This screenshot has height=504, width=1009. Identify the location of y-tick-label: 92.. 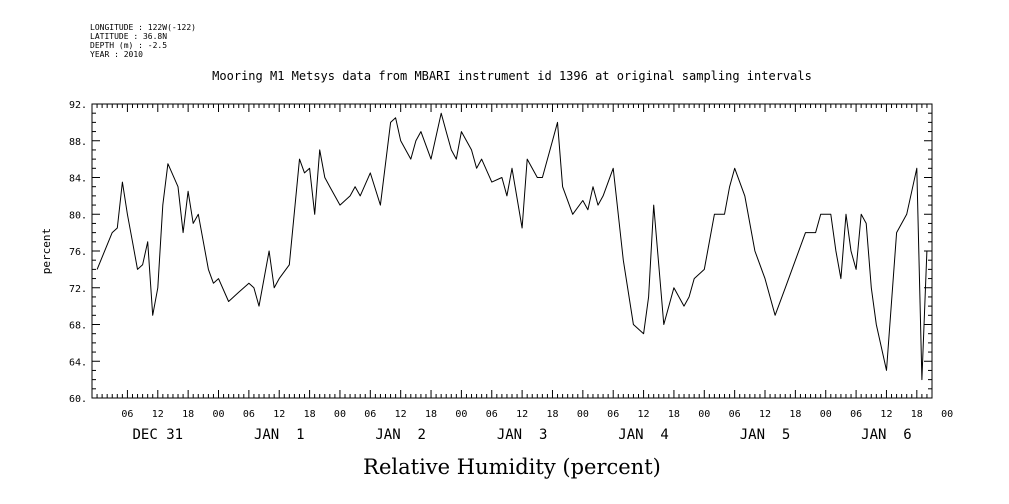
(78, 105).